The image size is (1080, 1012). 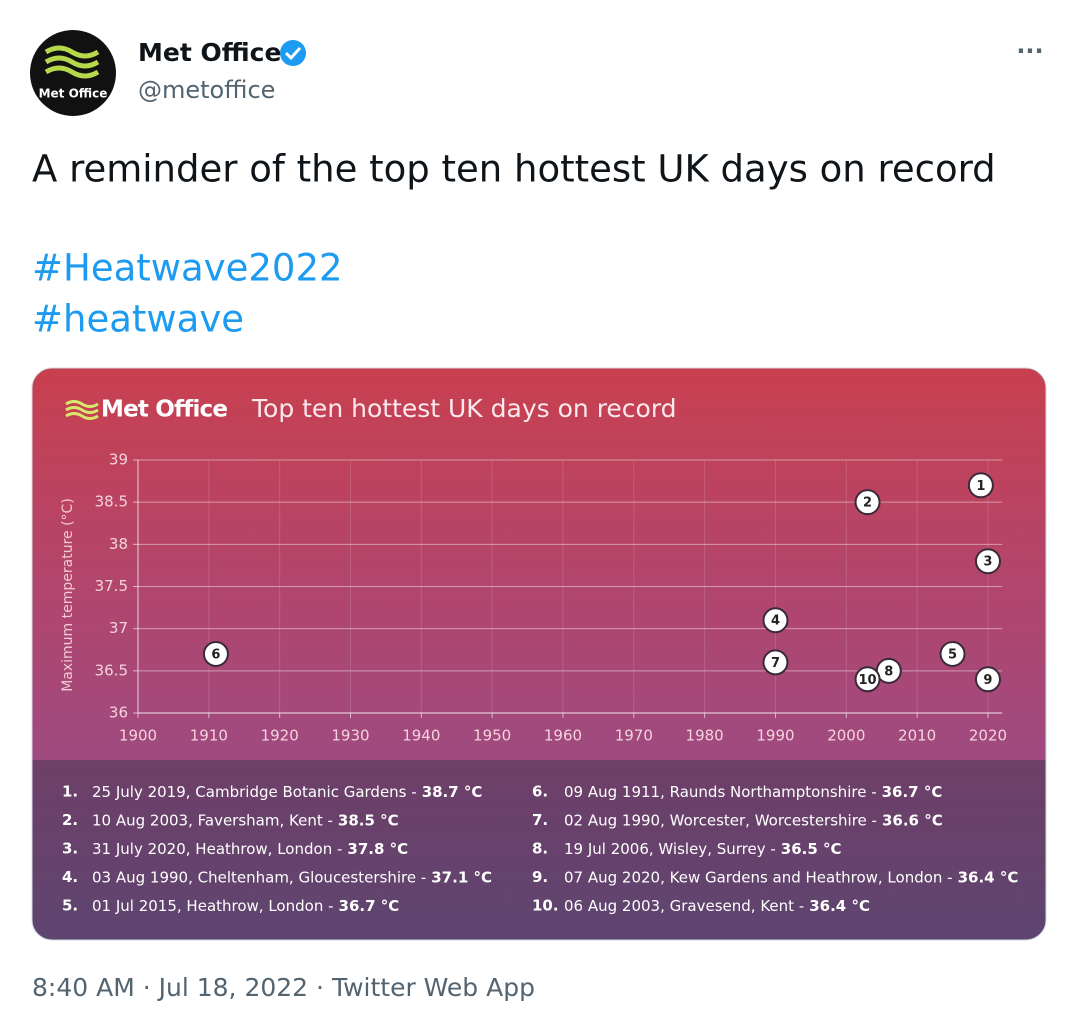 I want to click on y-tick-label: 37.5, so click(x=111, y=586).